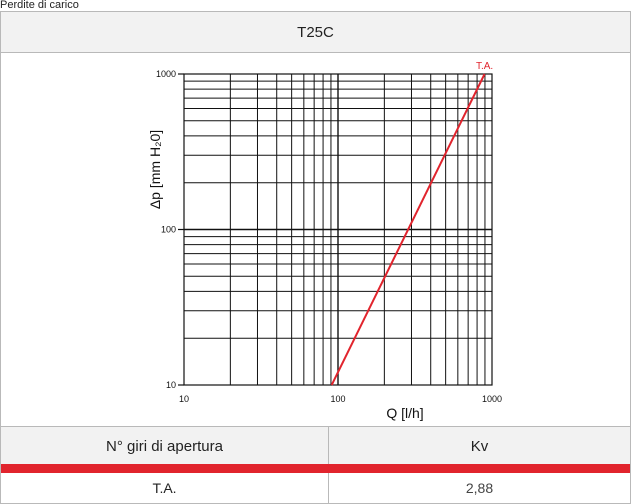 This screenshot has height=504, width=631. Describe the element at coordinates (484, 66) in the screenshot. I see `series-label: T.A.` at that location.